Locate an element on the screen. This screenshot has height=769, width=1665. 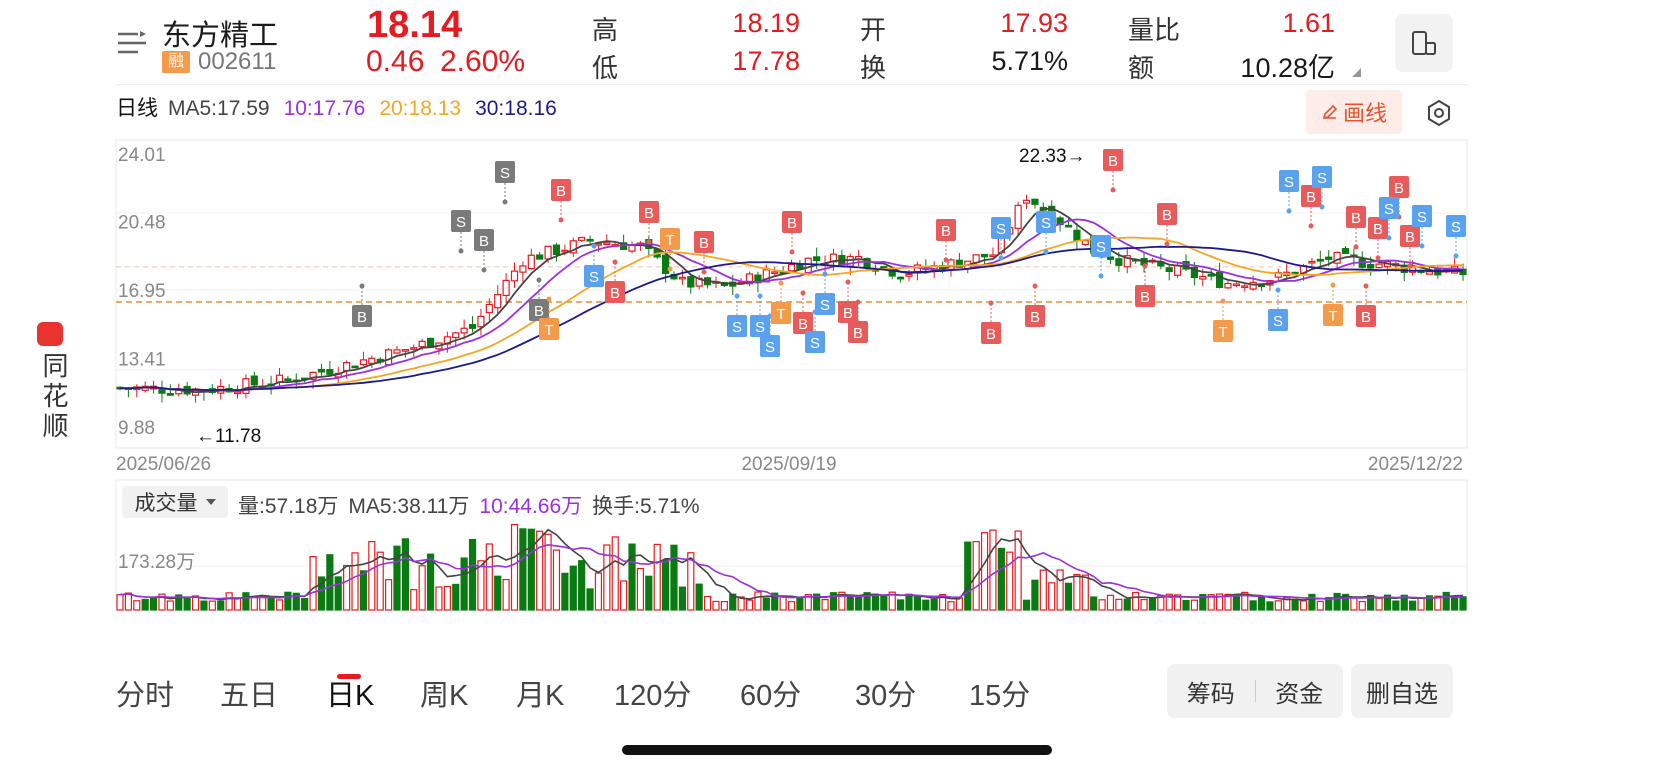
signal-t-marker: T is located at coordinates (781, 302).